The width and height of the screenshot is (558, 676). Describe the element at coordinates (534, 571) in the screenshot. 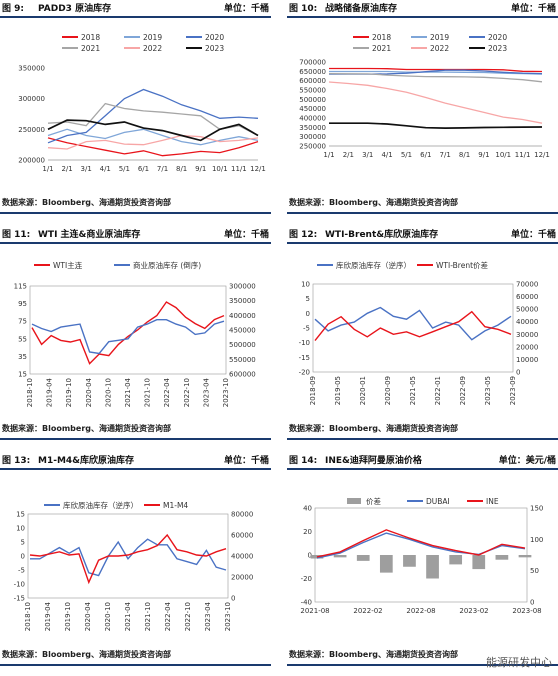

I see `y-right-tick-label: 50` at that location.